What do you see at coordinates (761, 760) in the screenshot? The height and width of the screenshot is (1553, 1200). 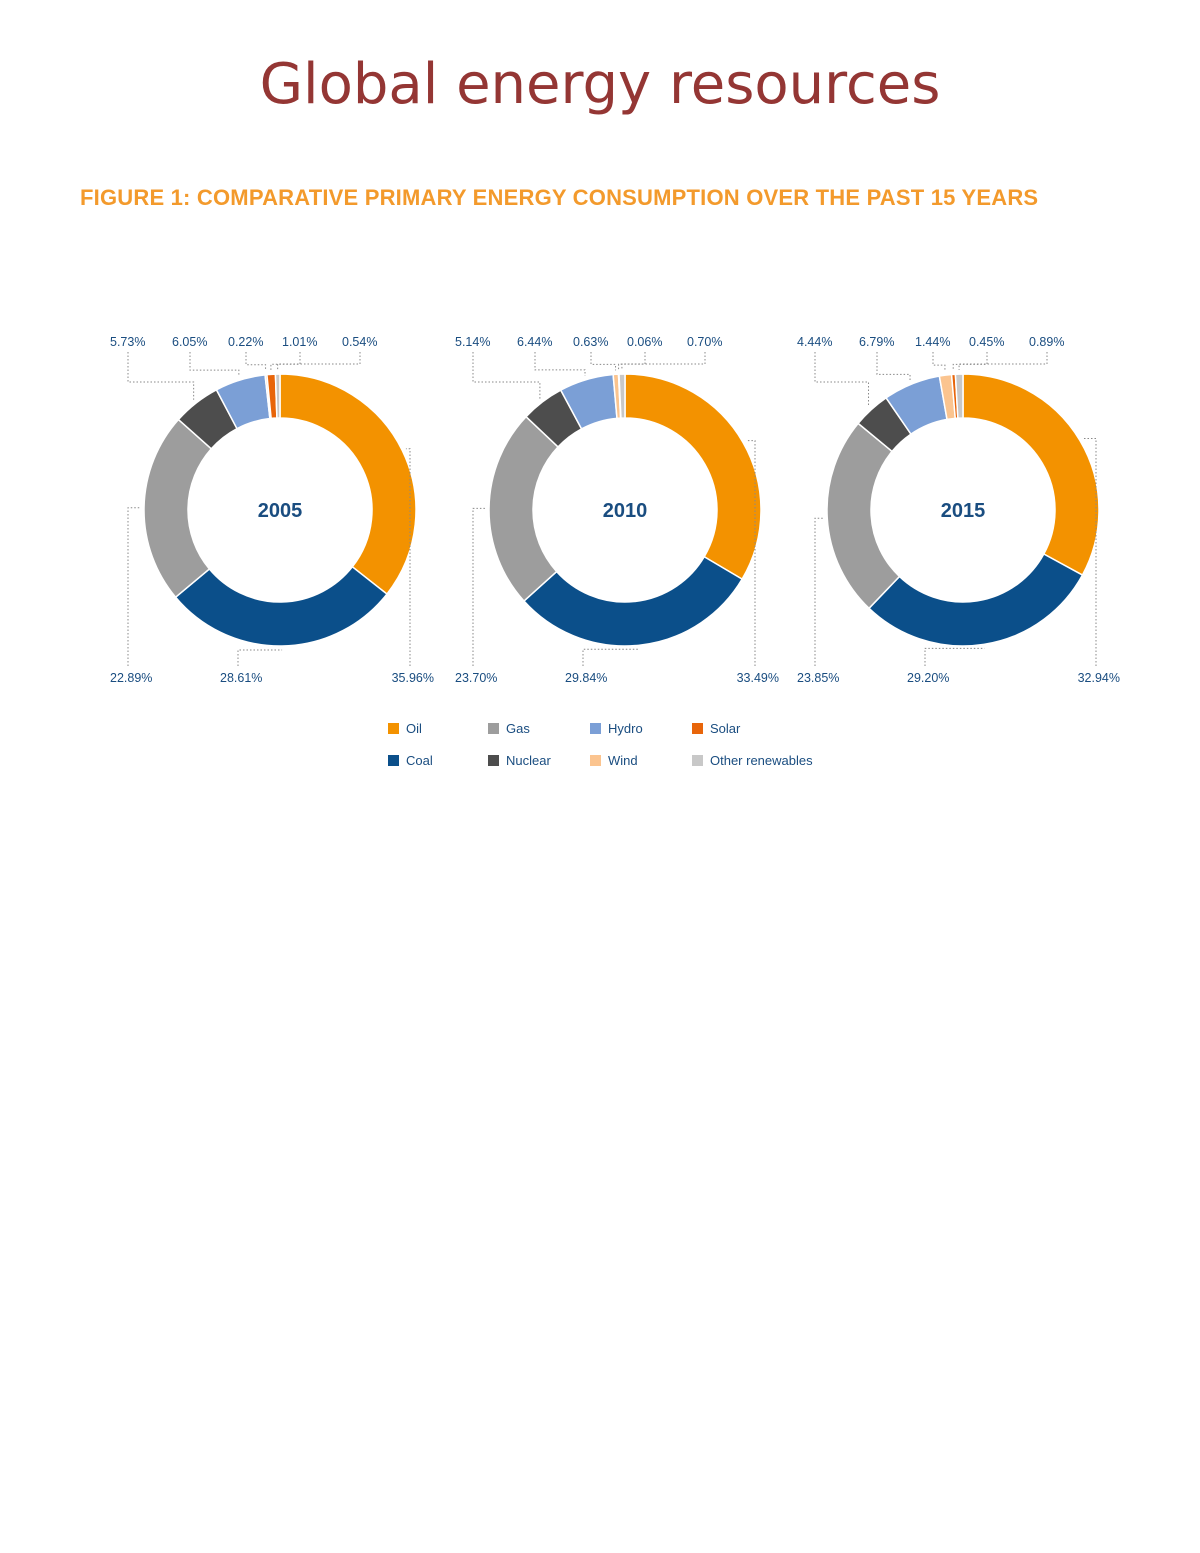 I see `legend-label-other-renewables: Other renewables` at bounding box center [761, 760].